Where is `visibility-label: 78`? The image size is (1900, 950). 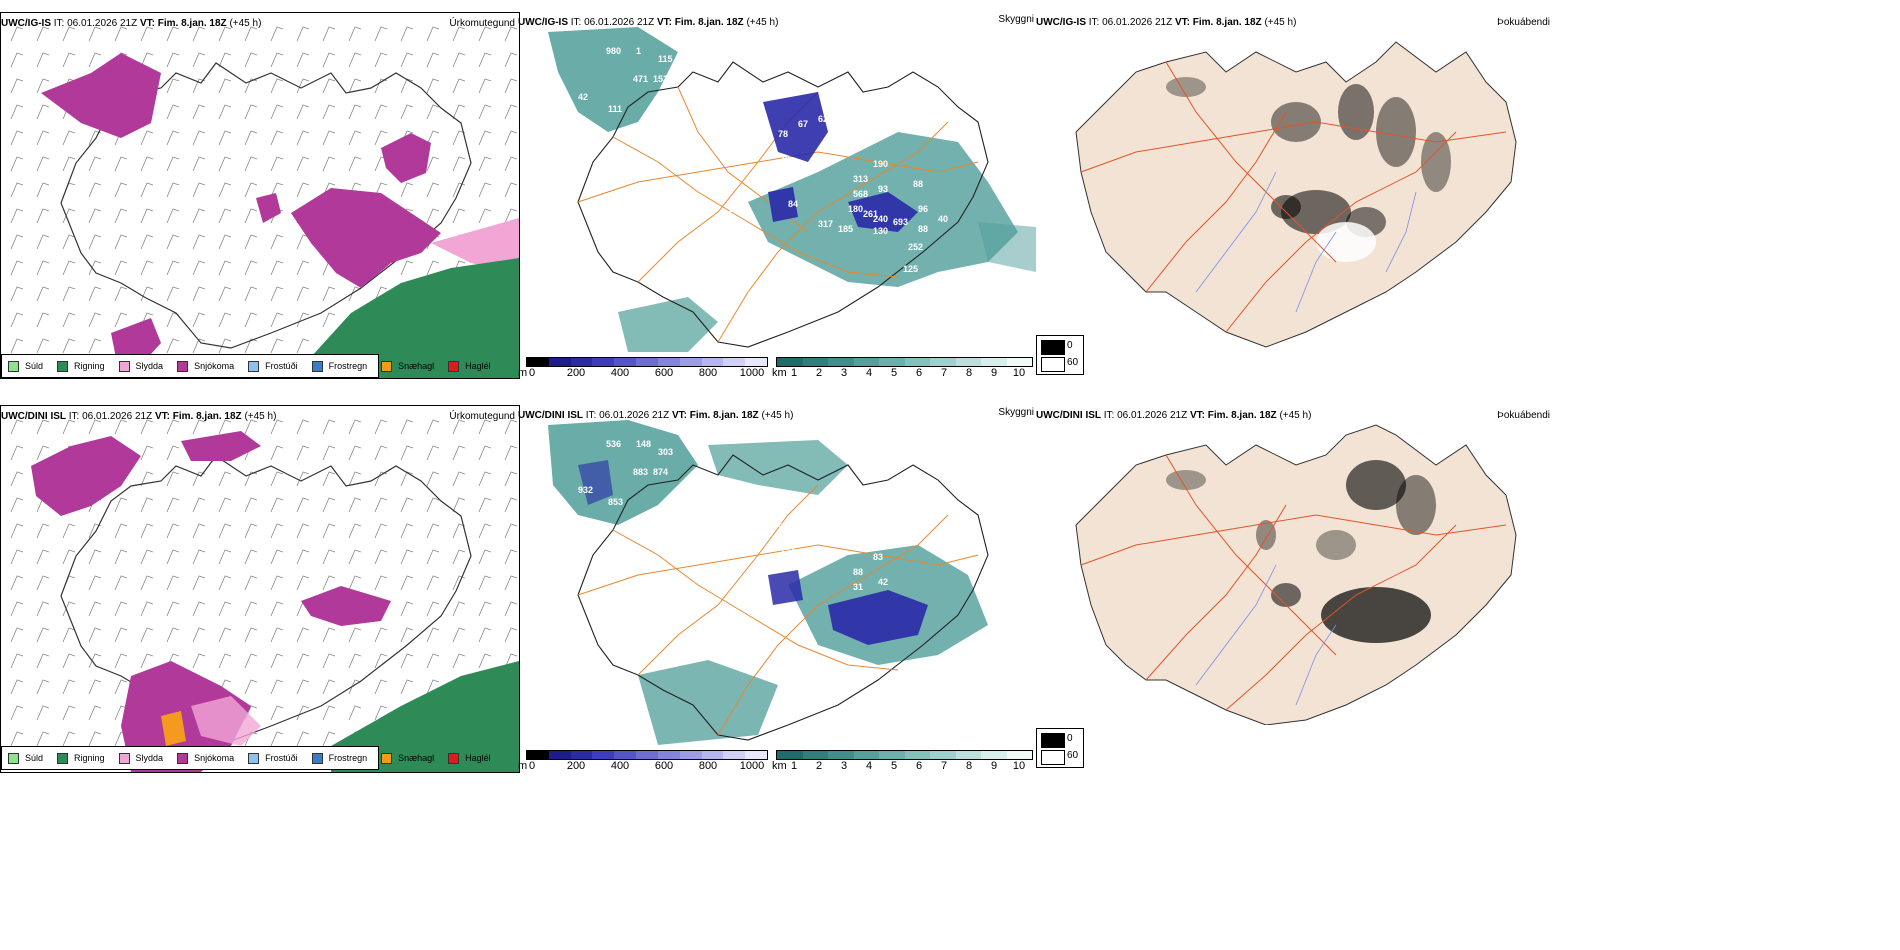
visibility-label: 78 is located at coordinates (783, 134).